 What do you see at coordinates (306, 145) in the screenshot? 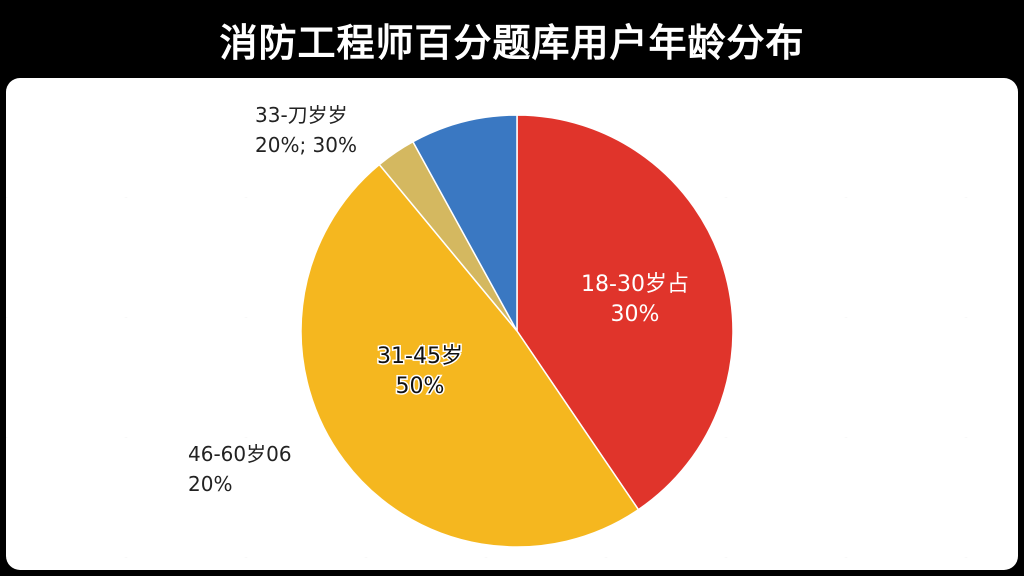
I see `slice-label-4-line-2: 20%; 30%` at bounding box center [306, 145].